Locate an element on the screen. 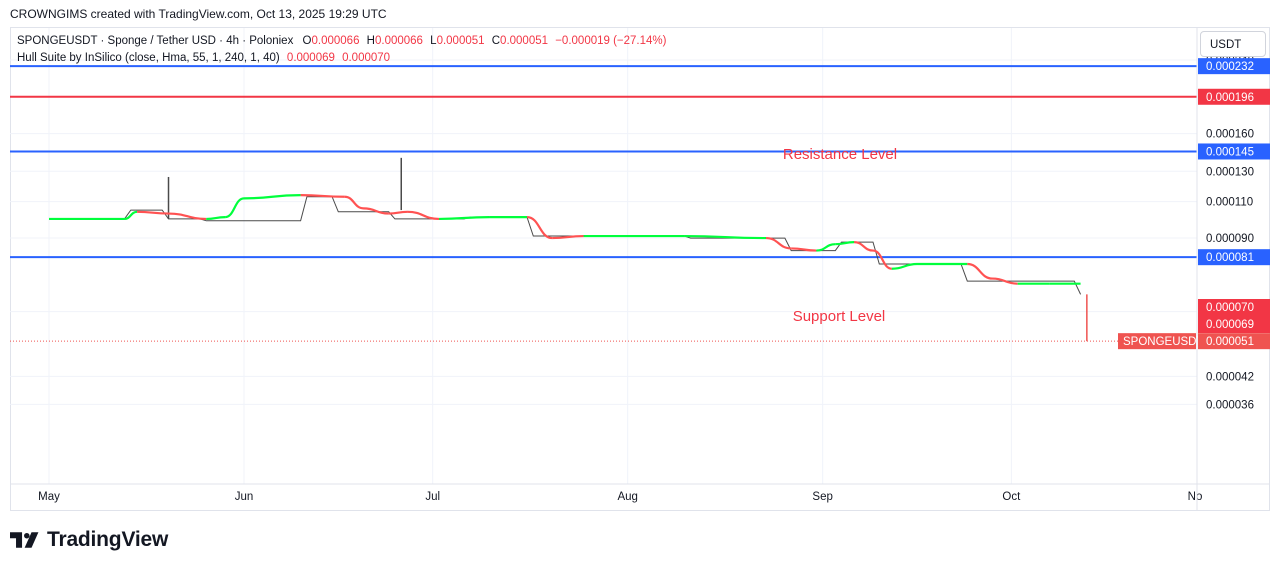 The width and height of the screenshot is (1281, 571). open-label: O is located at coordinates (307, 41).